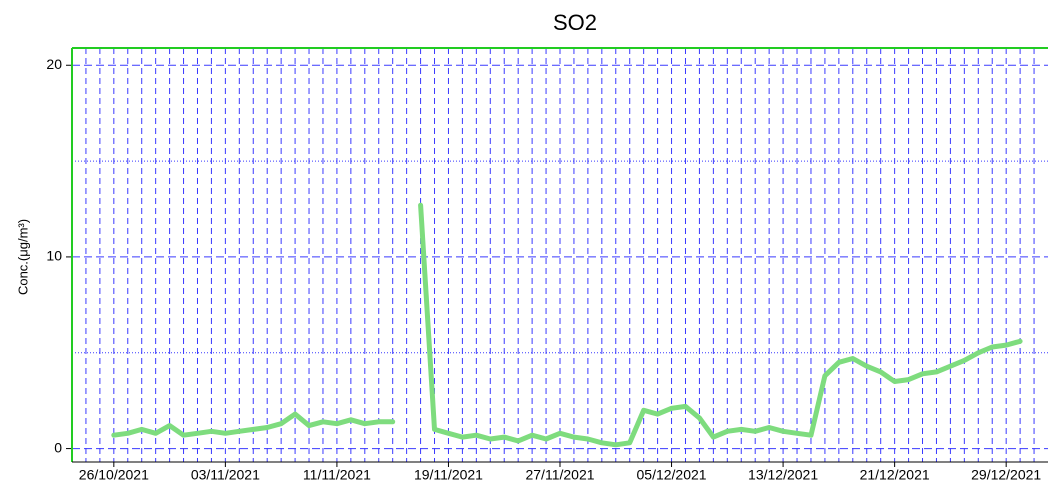 This screenshot has height=492, width=1050. What do you see at coordinates (672, 475) in the screenshot?
I see `x-tick-label: 05/12/2021` at bounding box center [672, 475].